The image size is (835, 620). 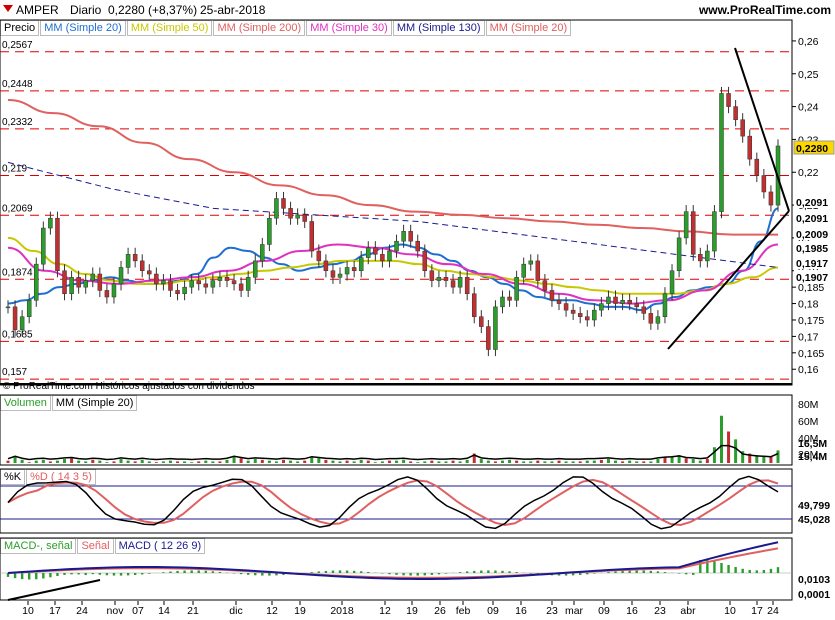 What do you see at coordinates (688, 611) in the screenshot?
I see `x-axis-label: abr` at bounding box center [688, 611].